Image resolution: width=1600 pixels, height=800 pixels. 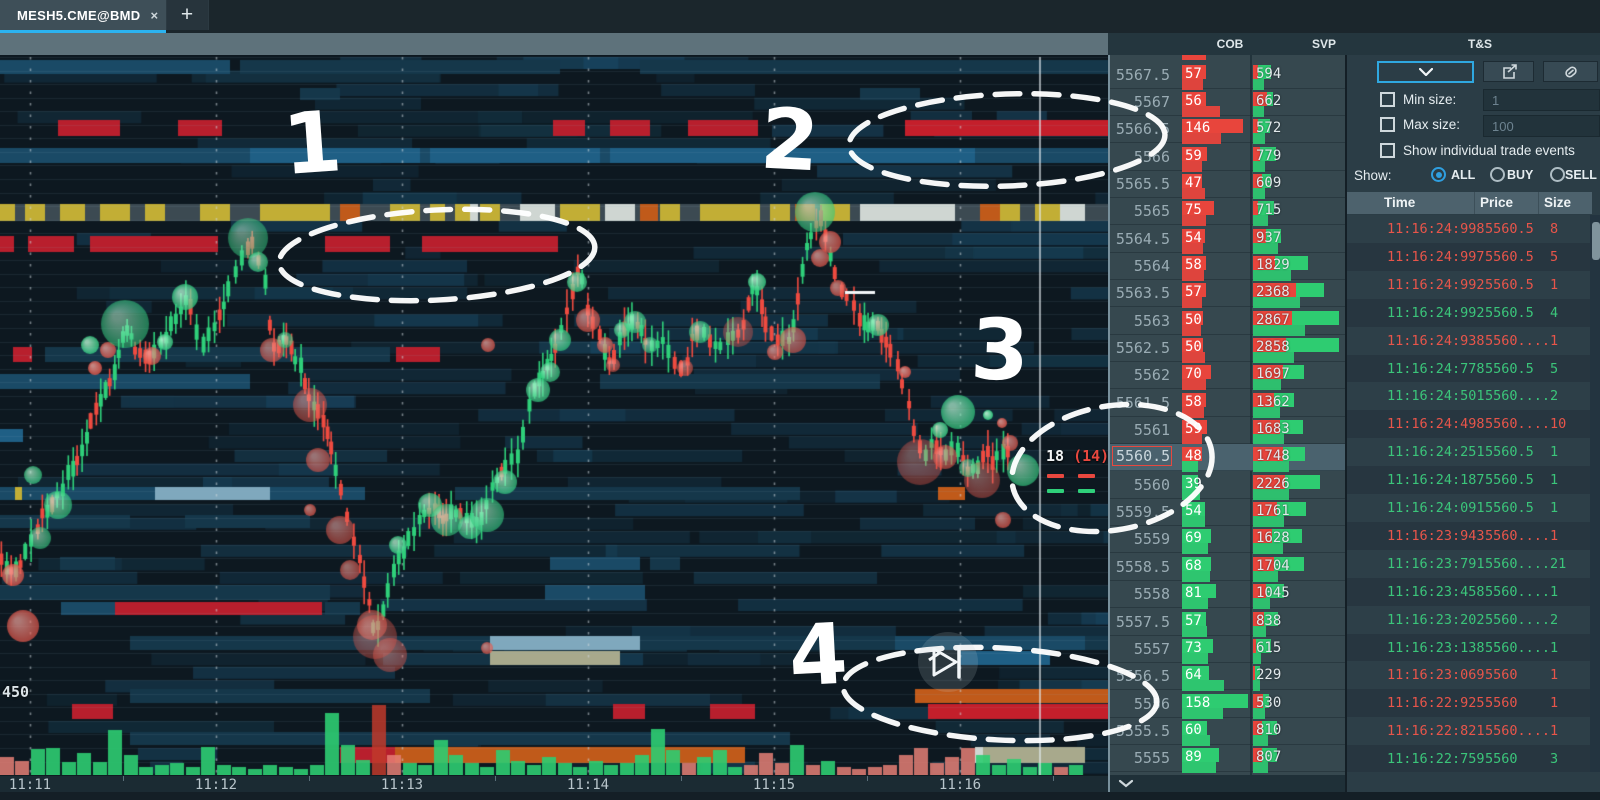 I want to click on ladder-price: 5556.5, so click(x=1142, y=676).